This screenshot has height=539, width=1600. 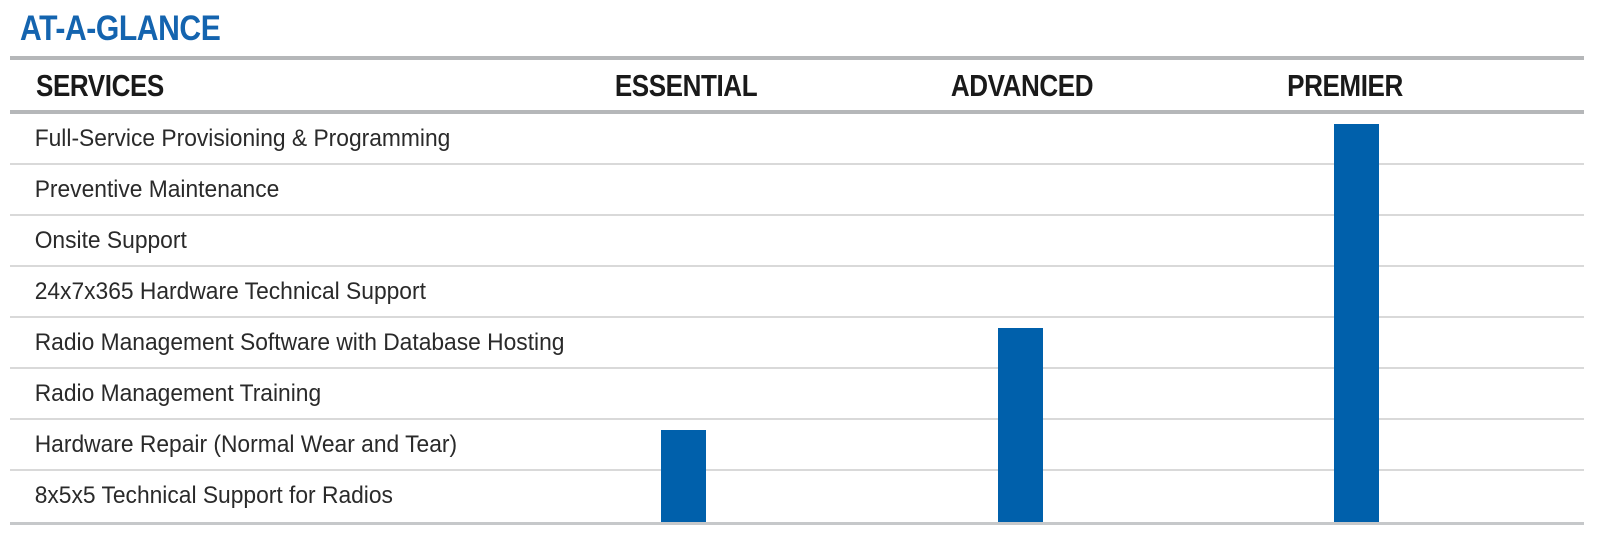 I want to click on table-row: Hardware Repair (Normal Wear and Tear), so click(x=797, y=445).